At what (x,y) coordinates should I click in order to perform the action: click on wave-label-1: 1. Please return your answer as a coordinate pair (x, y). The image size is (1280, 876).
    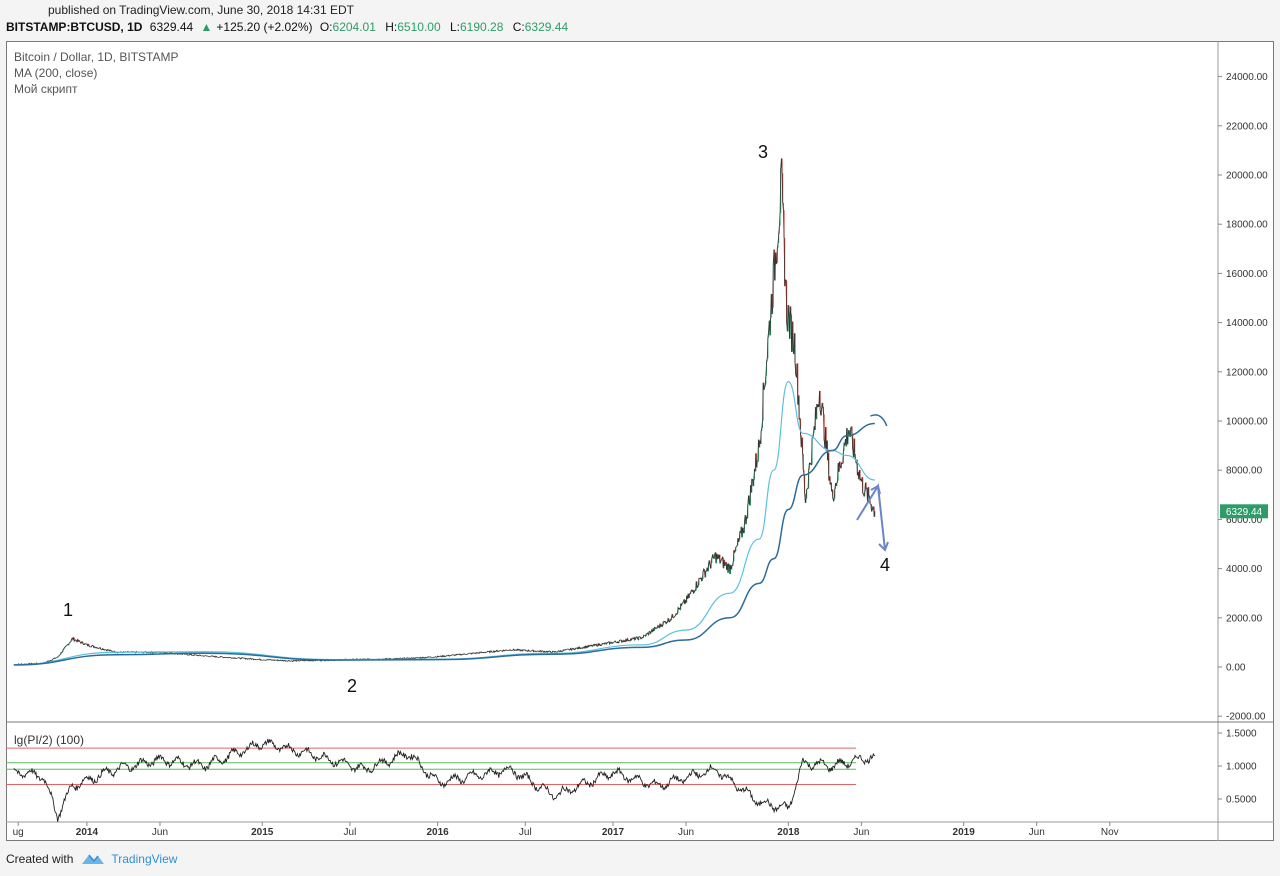
    Looking at the image, I should click on (68, 610).